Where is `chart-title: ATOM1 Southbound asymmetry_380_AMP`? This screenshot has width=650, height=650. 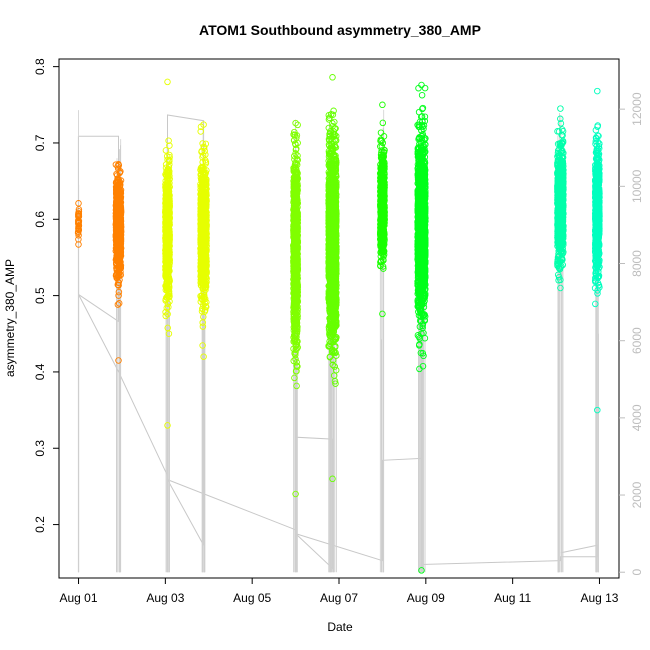
chart-title: ATOM1 Southbound asymmetry_380_AMP is located at coordinates (340, 30).